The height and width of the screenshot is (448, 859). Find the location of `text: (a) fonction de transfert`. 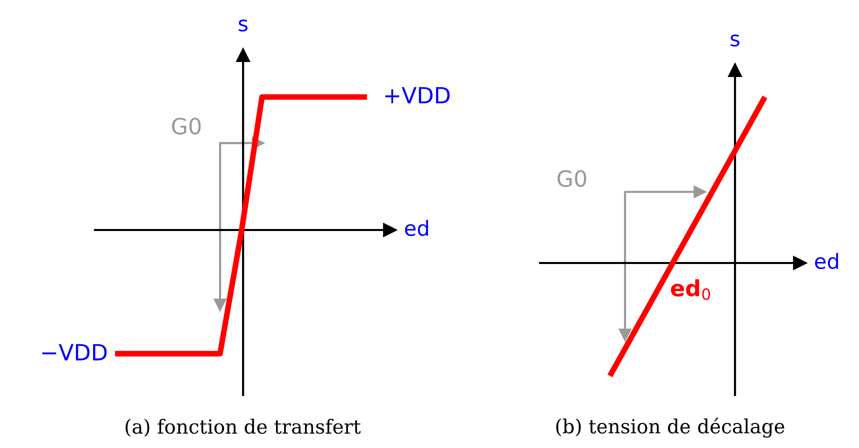

text: (a) fonction de transfert is located at coordinates (243, 427).